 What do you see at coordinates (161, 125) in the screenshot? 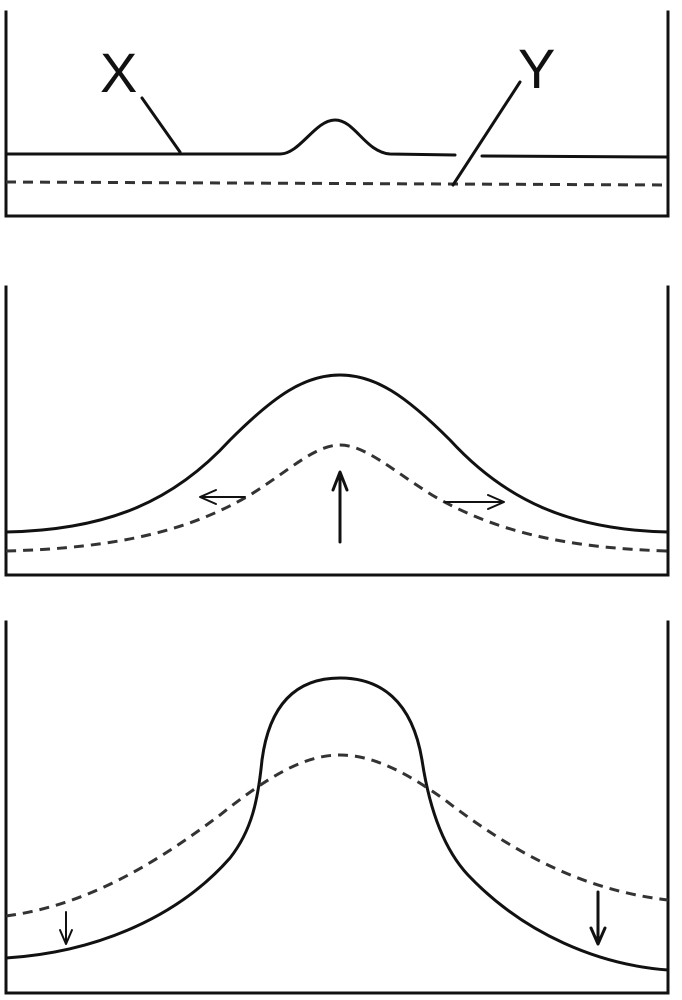
I see `label-x-leader` at bounding box center [161, 125].